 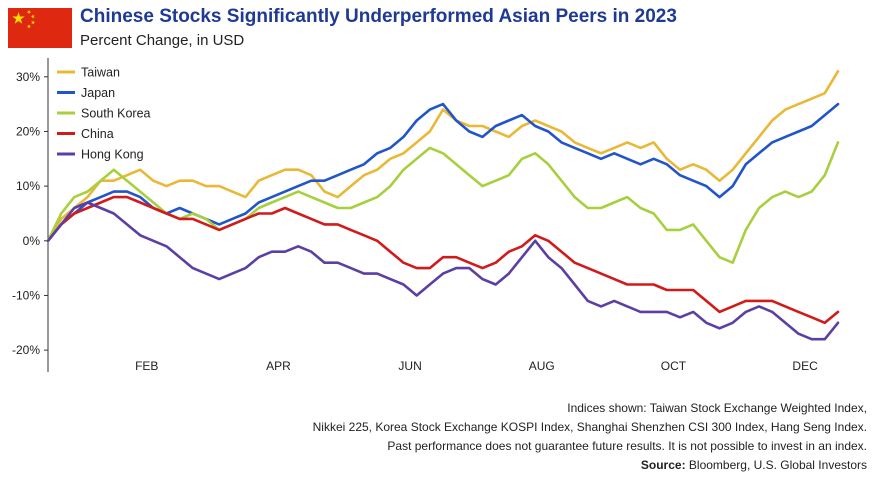 What do you see at coordinates (542, 366) in the screenshot?
I see `x-tick-label: AUG` at bounding box center [542, 366].